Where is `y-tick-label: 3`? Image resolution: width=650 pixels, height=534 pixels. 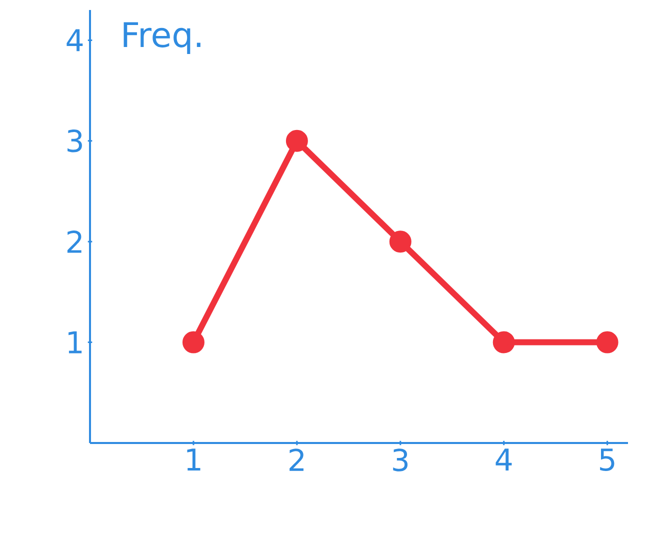 y-tick-label: 3 is located at coordinates (75, 141).